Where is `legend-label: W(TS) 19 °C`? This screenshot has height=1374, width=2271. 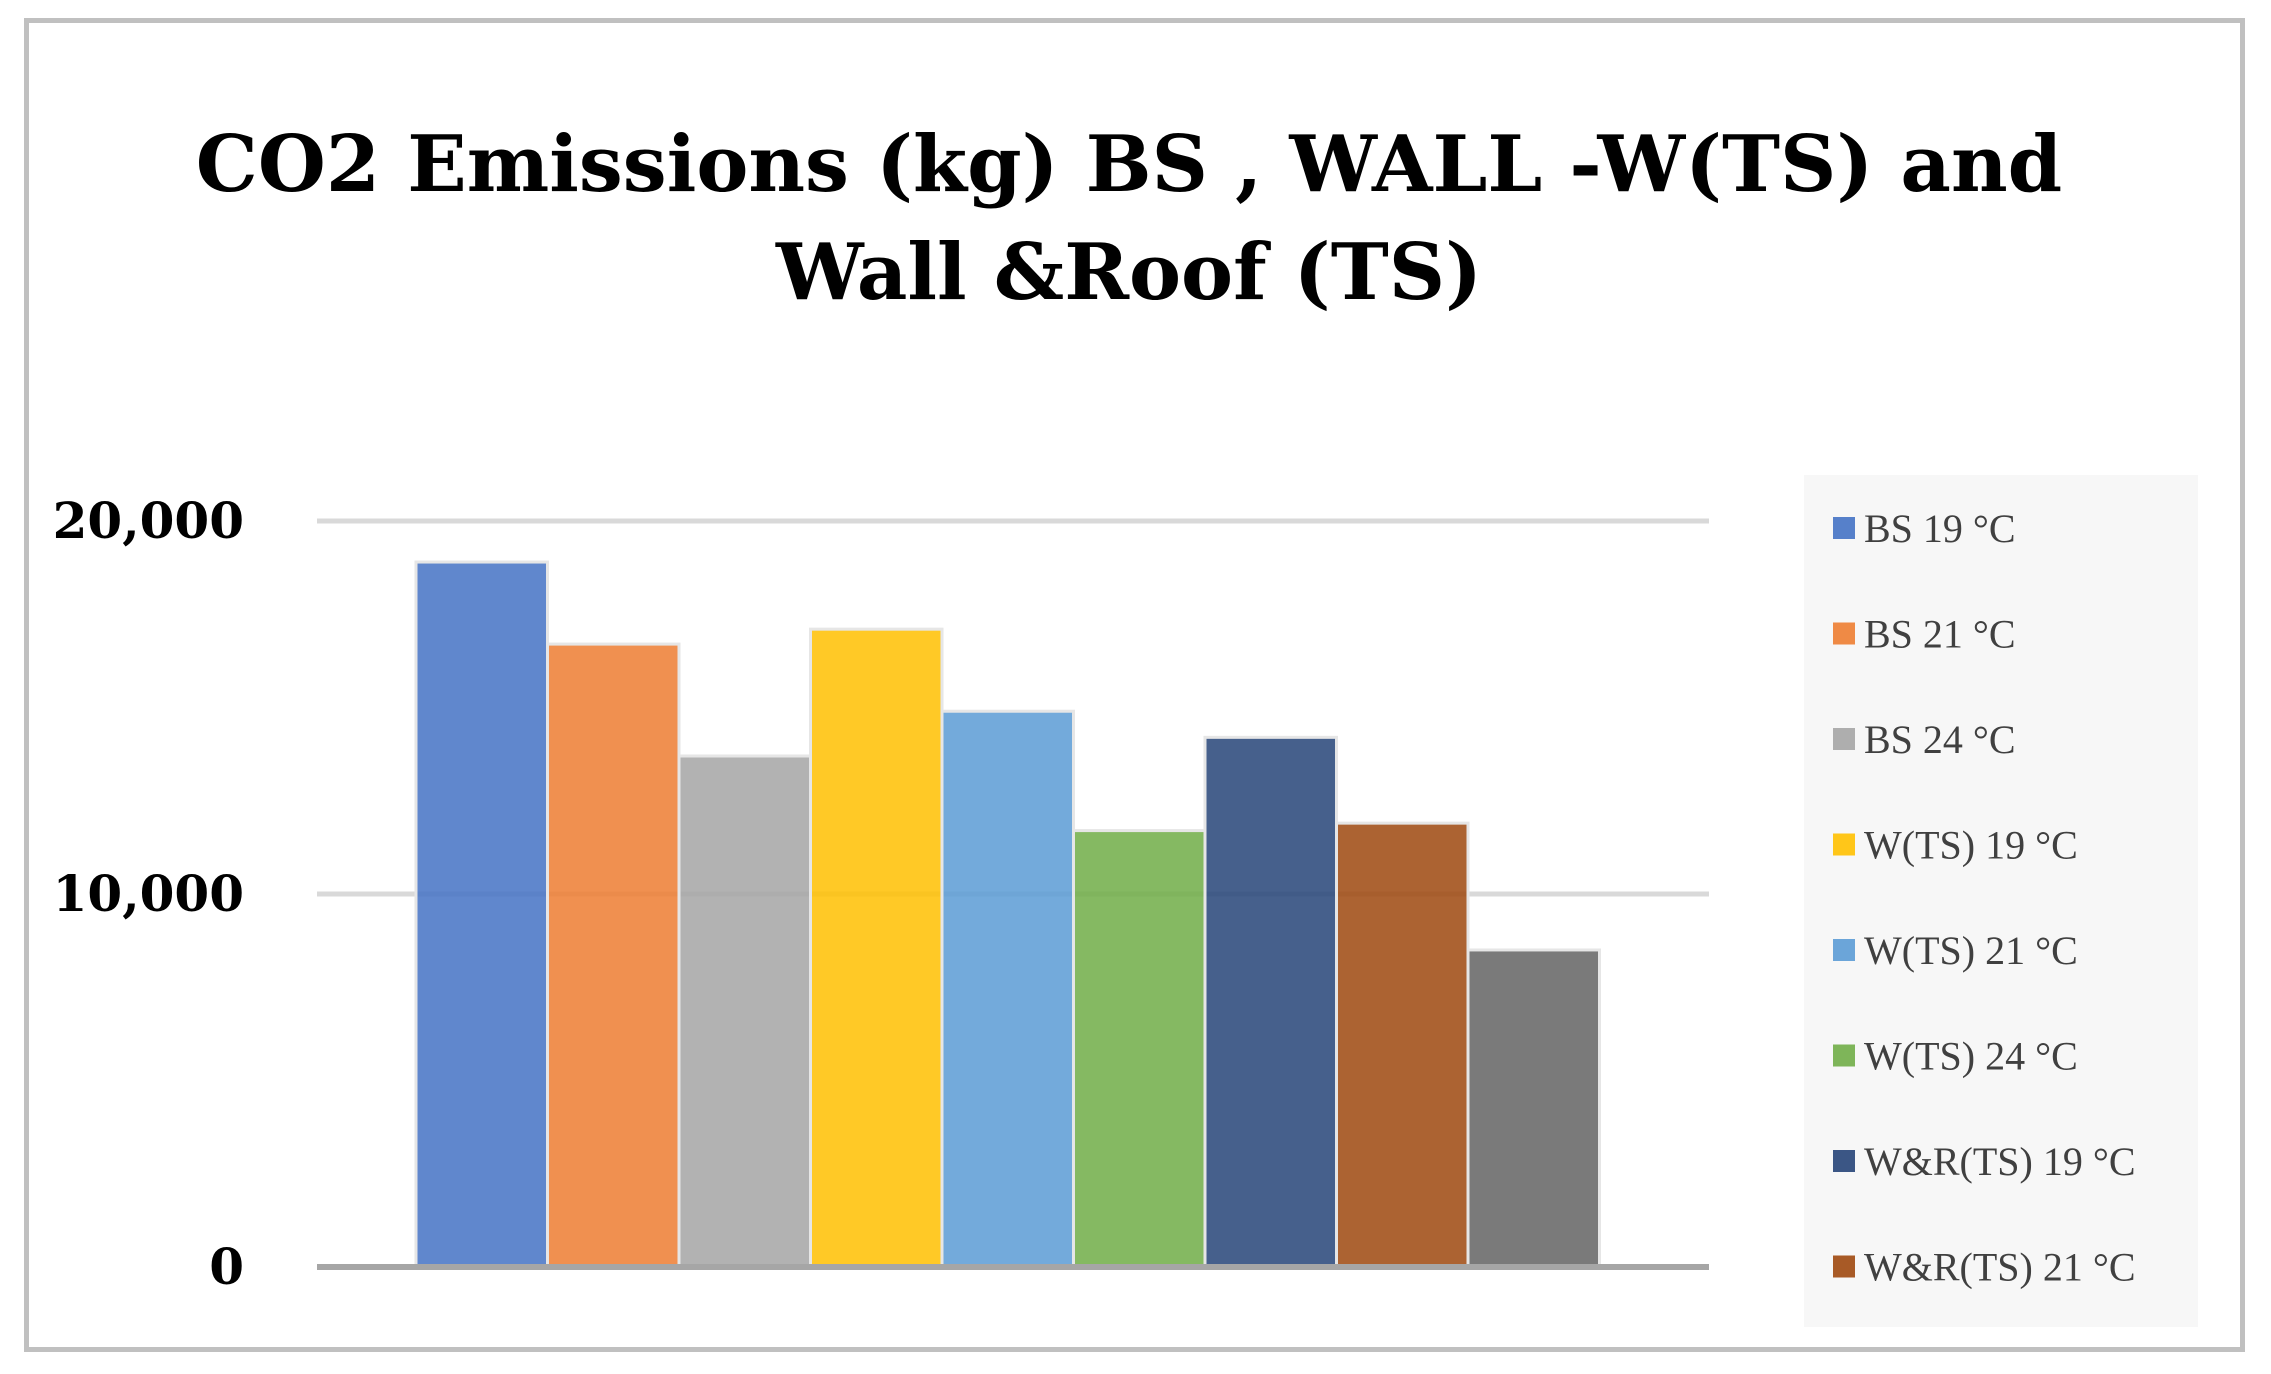
legend-label: W(TS) 19 °C is located at coordinates (1971, 845).